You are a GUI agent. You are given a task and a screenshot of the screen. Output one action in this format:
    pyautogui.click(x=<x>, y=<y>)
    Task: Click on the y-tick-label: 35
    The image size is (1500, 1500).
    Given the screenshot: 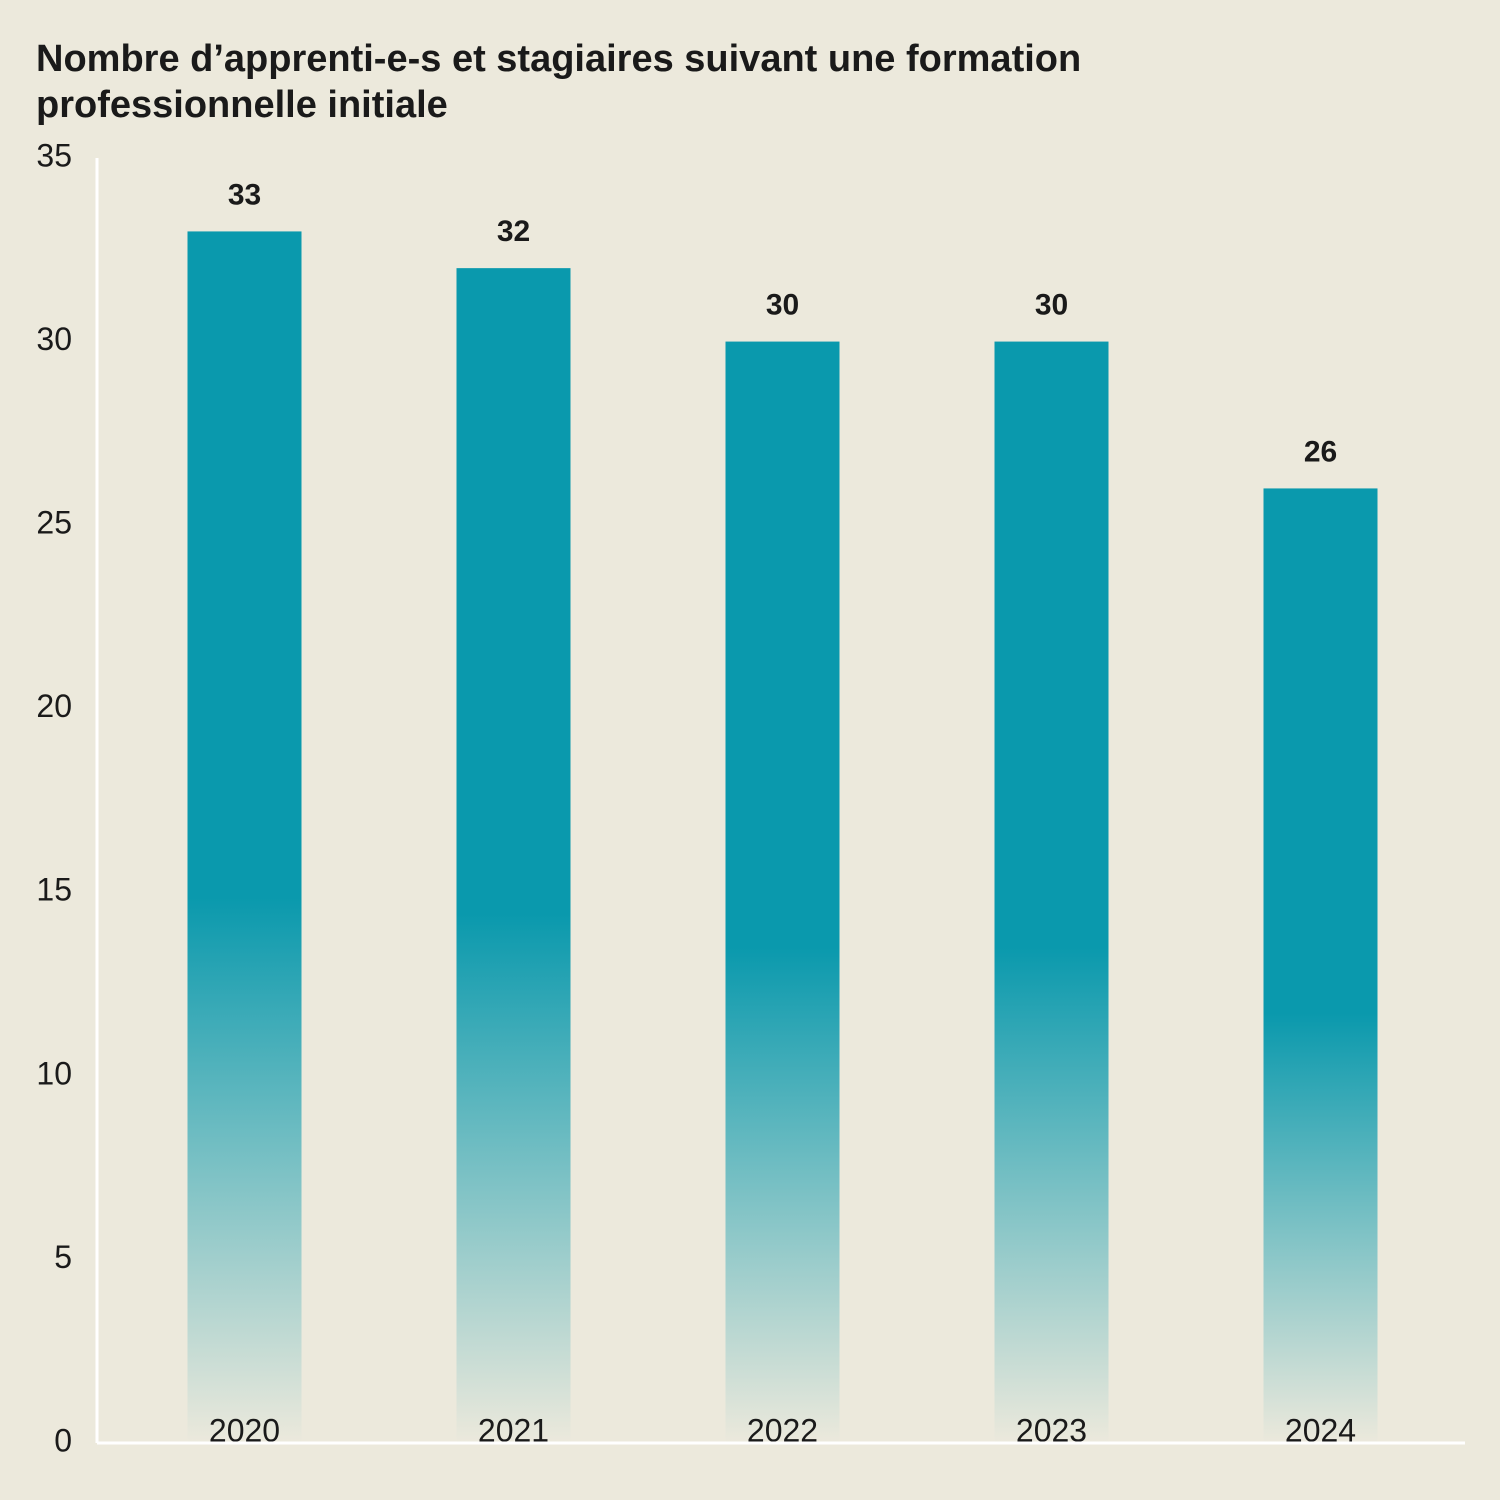 What is the action you would take?
    pyautogui.click(x=54, y=155)
    